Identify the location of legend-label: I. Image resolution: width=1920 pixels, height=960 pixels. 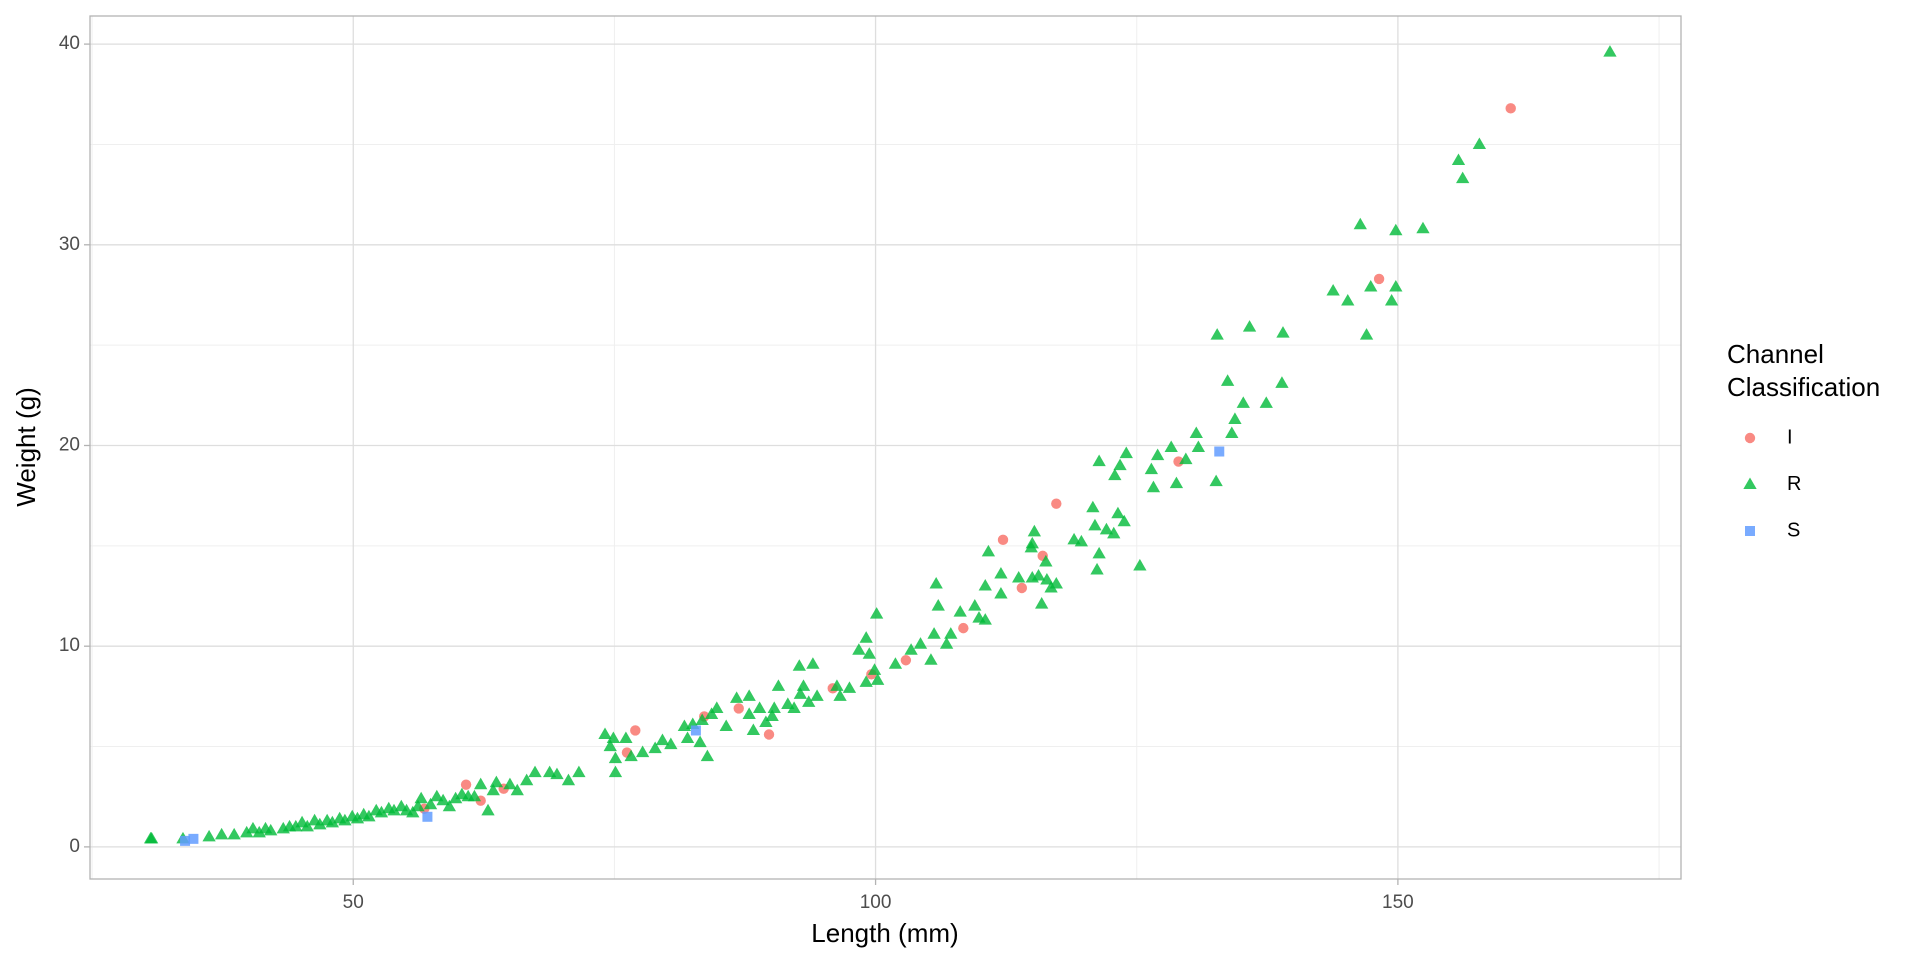
(1790, 437).